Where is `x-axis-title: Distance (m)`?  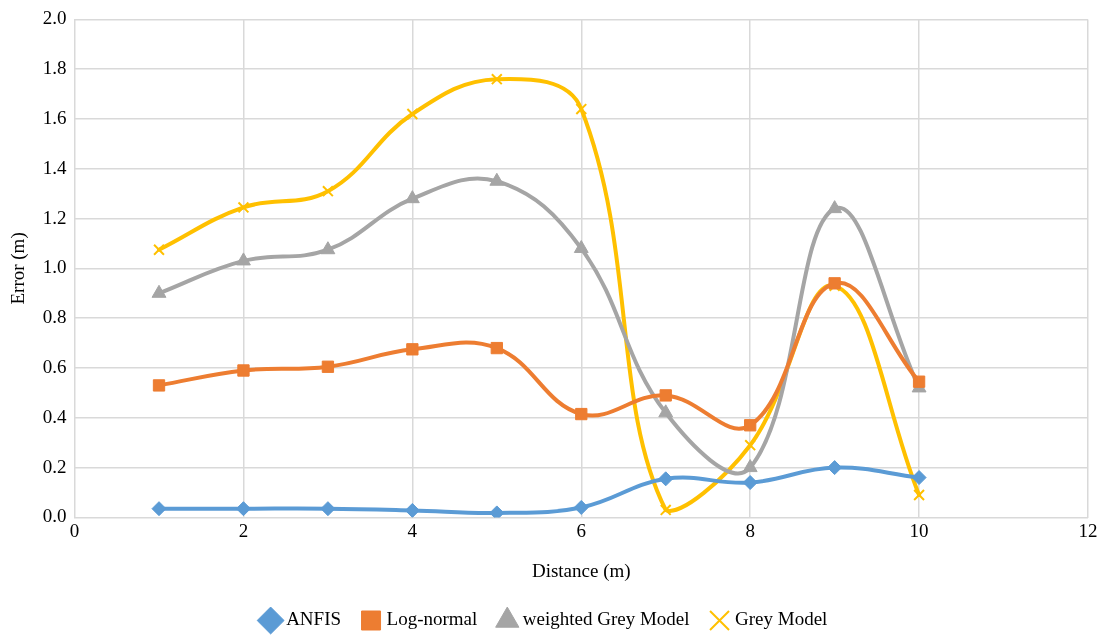 x-axis-title: Distance (m) is located at coordinates (581, 570).